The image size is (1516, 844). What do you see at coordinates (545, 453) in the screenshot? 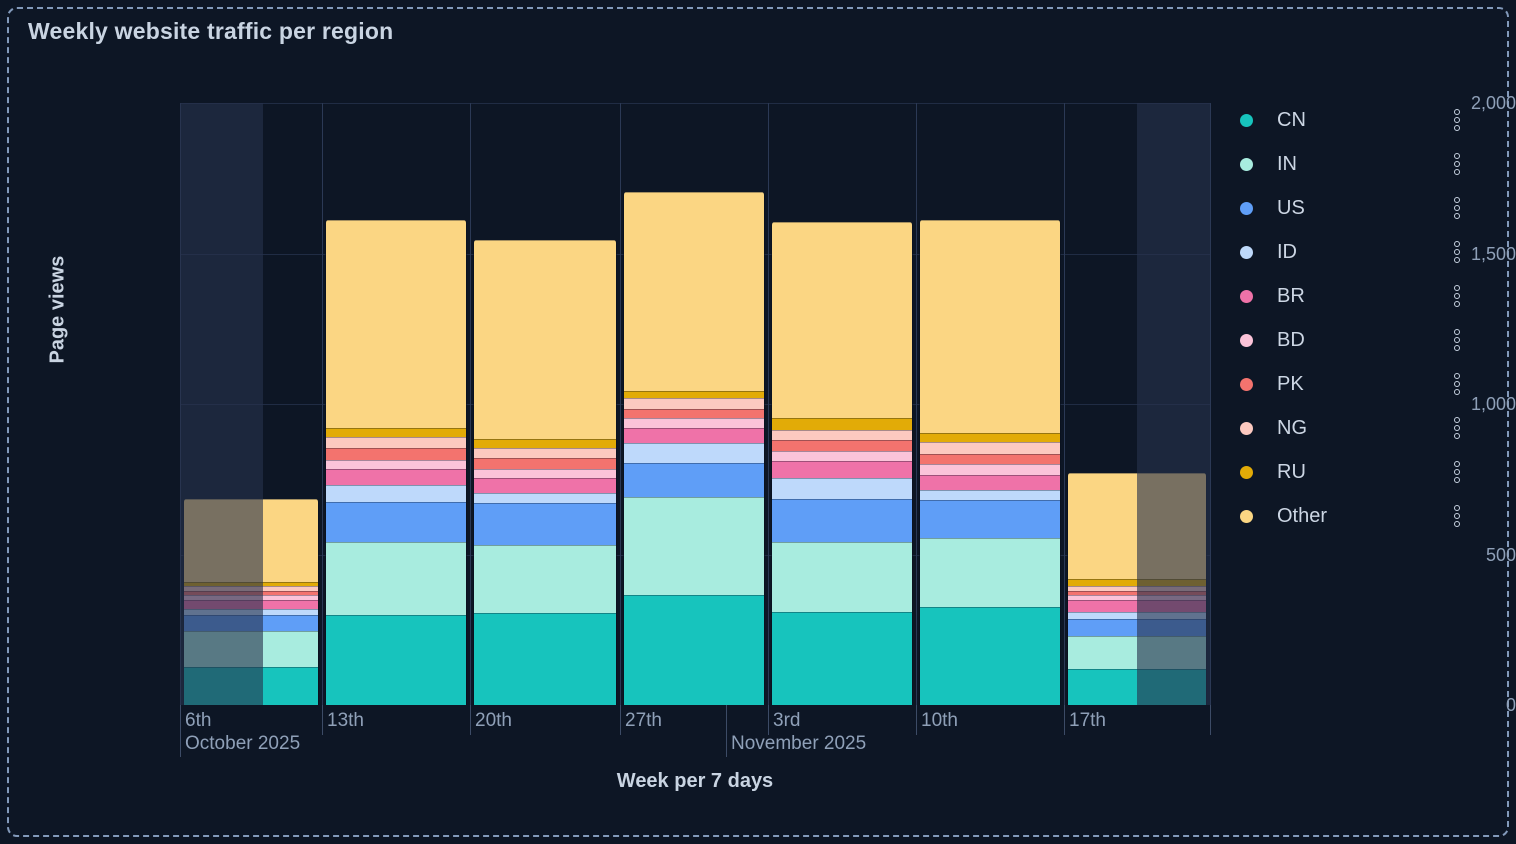
I see `bar-segment-oct-20-ng` at bounding box center [545, 453].